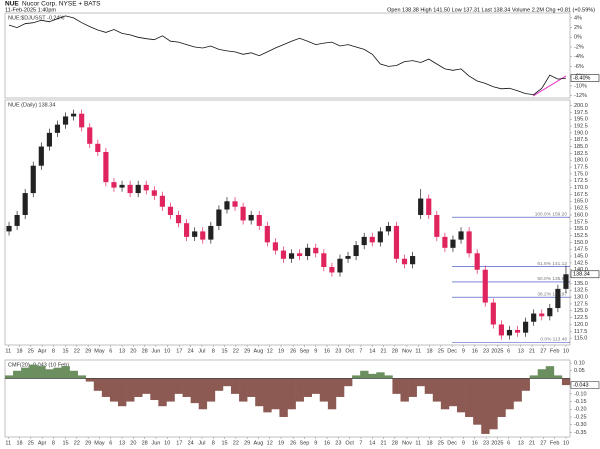 This screenshot has height=449, width=600. I want to click on x-tick-label: 29, so click(247, 443).